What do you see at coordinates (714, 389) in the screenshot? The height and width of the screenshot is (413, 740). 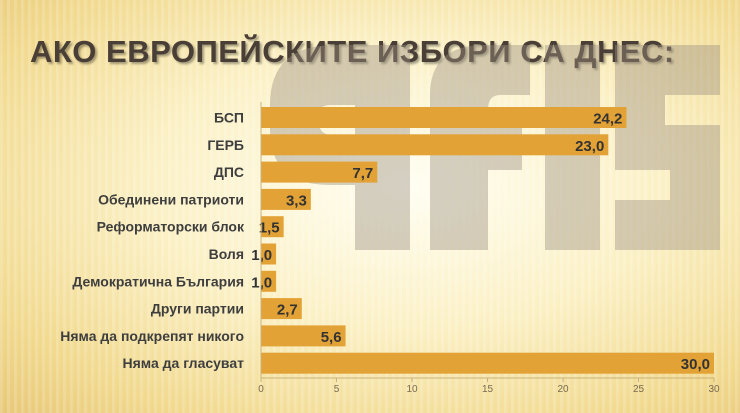 I see `x-tick-label: 30` at bounding box center [714, 389].